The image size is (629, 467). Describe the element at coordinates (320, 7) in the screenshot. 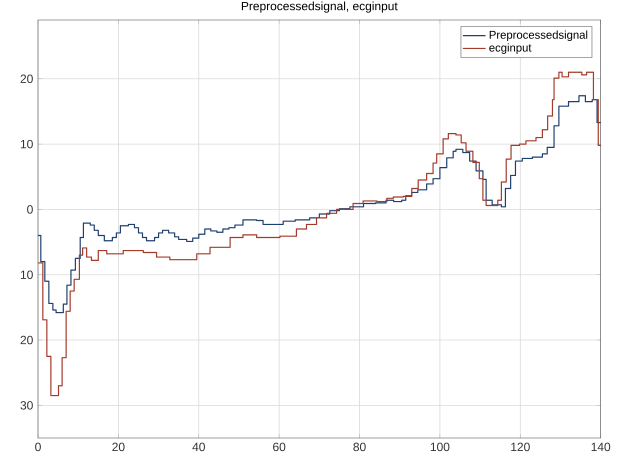

I see `chart-title: Preprocessedsignal, ecginput` at that location.